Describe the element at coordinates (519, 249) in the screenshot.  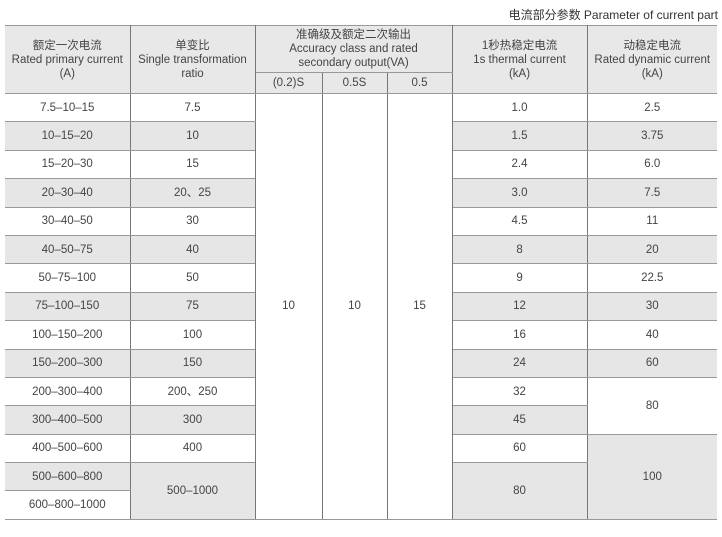
I see `thermal-current-cell: 8` at that location.